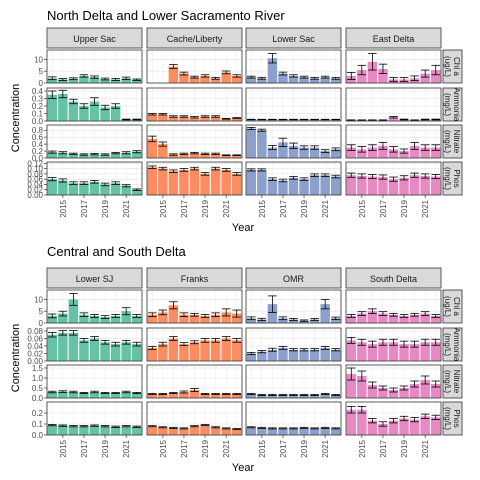 The width and height of the screenshot is (480, 480). What do you see at coordinates (283, 448) in the screenshot?
I see `x-tick-label: 2017` at bounding box center [283, 448].